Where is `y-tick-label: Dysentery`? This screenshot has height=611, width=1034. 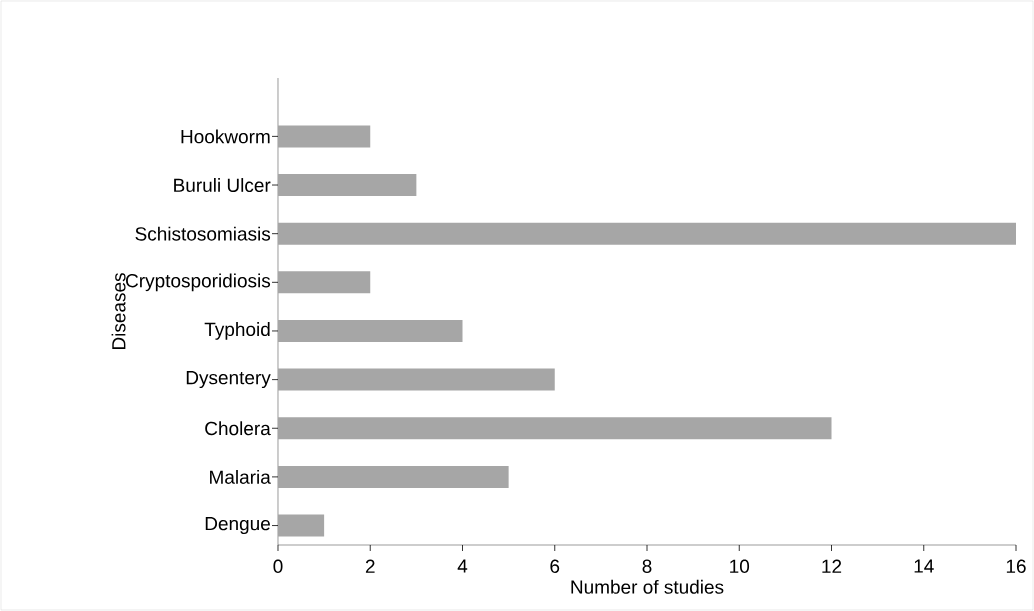
y-tick-label: Dysentery is located at coordinates (228, 380).